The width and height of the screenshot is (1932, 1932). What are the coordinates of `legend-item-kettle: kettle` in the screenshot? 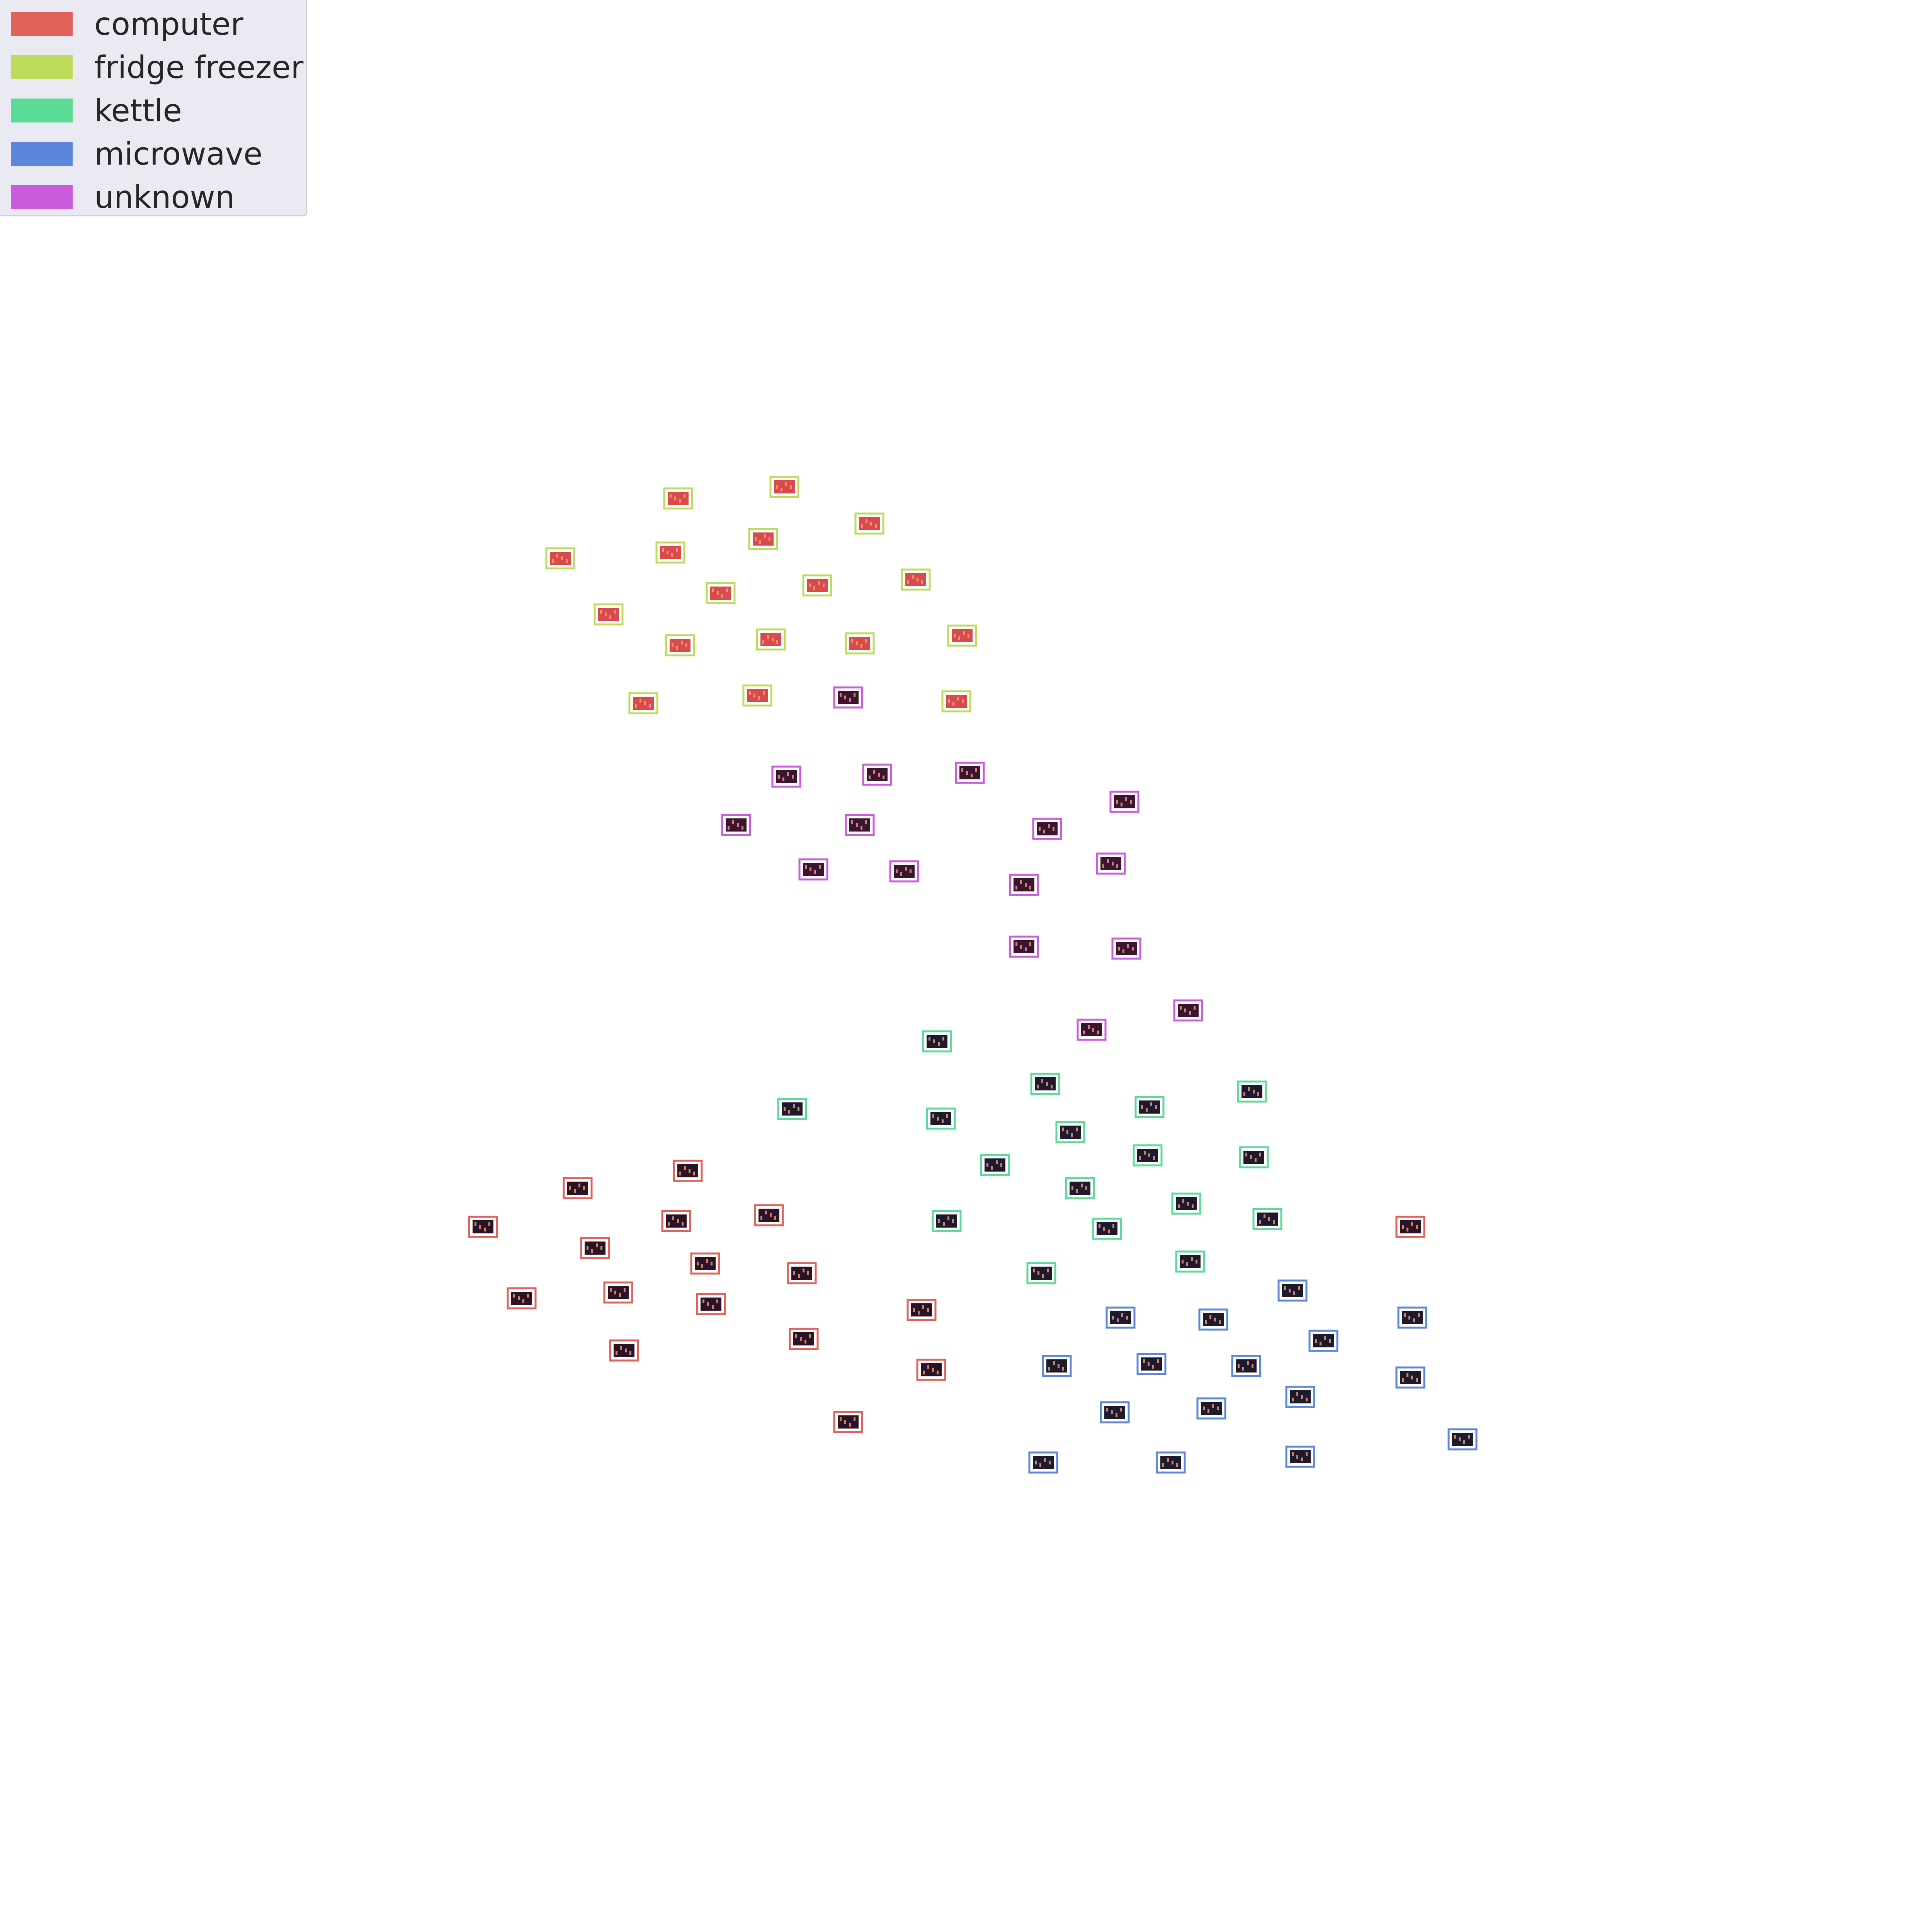 It's located at (97, 111).